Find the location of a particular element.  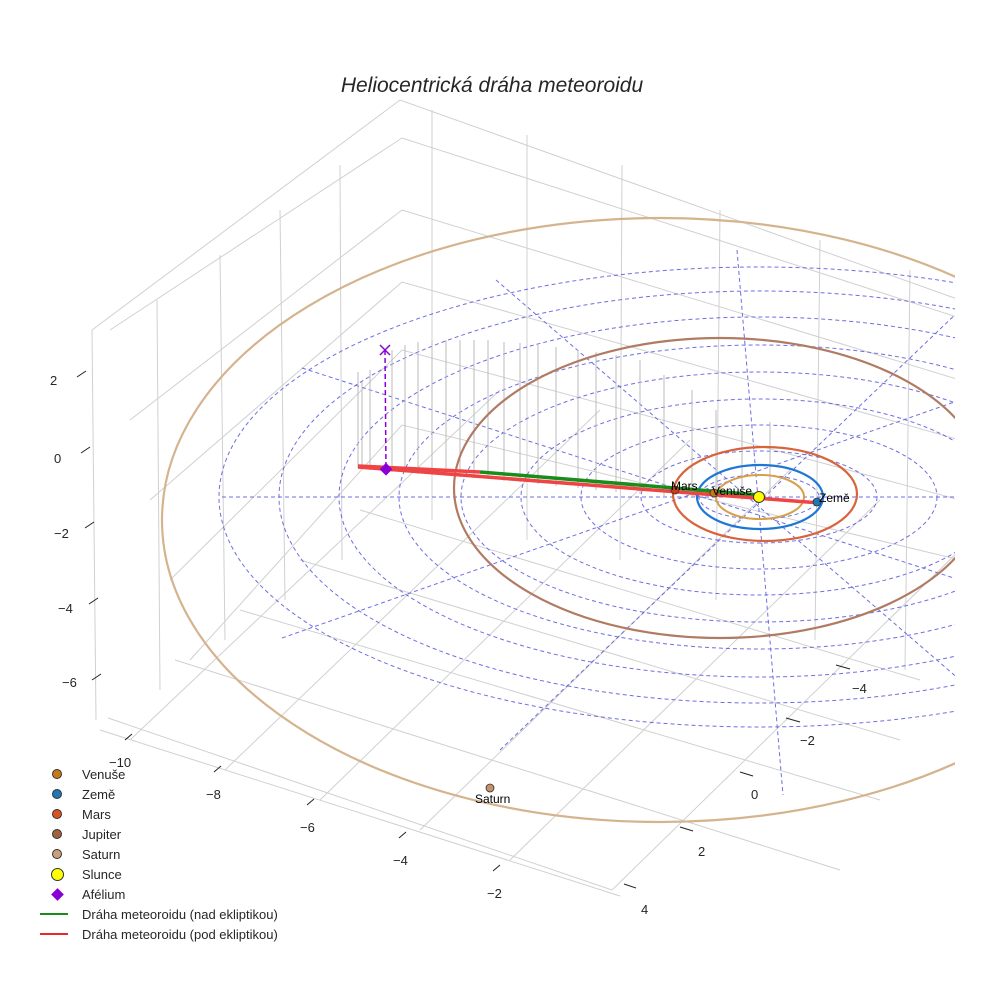

orbit-venus is located at coordinates (760, 497).